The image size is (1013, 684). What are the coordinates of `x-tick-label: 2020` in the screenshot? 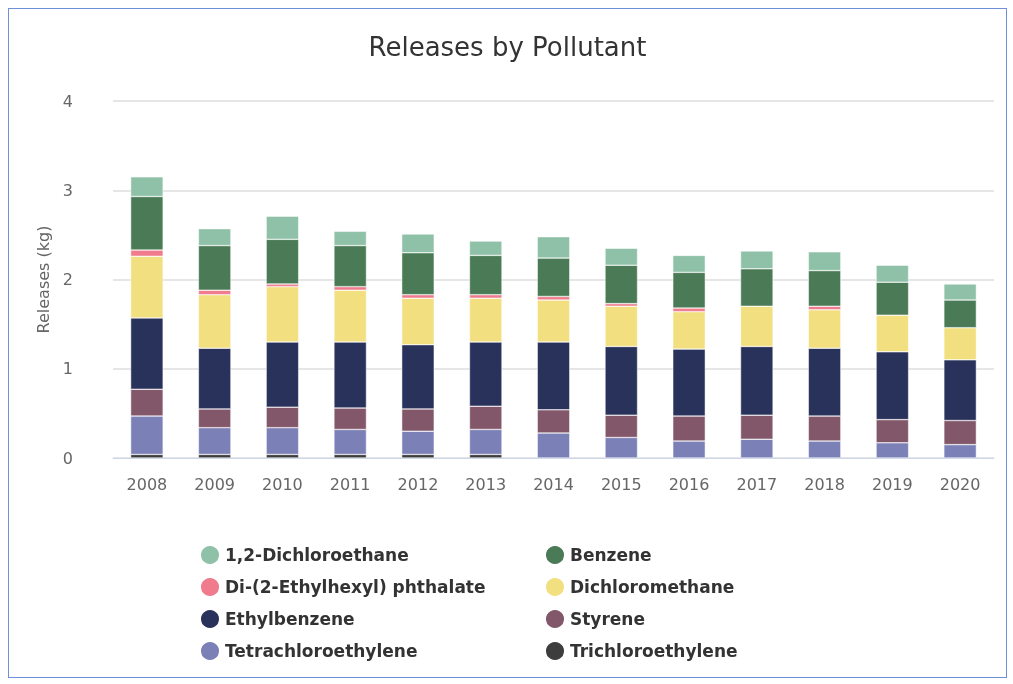 It's located at (960, 484).